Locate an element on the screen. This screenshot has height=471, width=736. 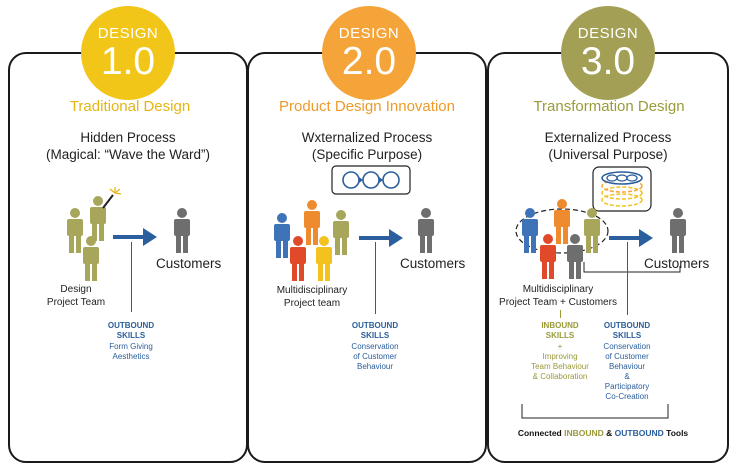
badge-number: 1.0 is located at coordinates (128, 61).